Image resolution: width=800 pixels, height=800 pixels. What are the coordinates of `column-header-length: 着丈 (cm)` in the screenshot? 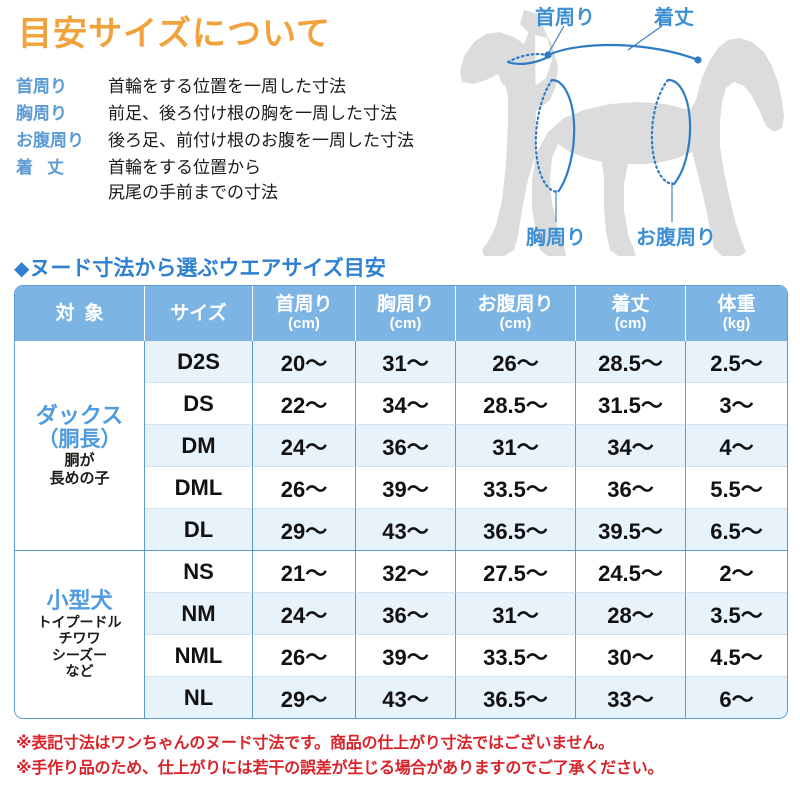 It's located at (631, 313).